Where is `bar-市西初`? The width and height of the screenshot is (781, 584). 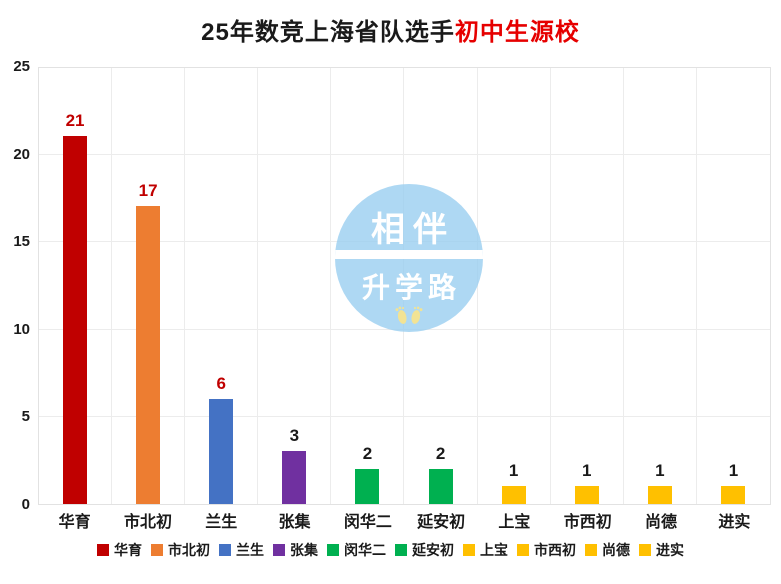 bar-市西初 is located at coordinates (586, 495).